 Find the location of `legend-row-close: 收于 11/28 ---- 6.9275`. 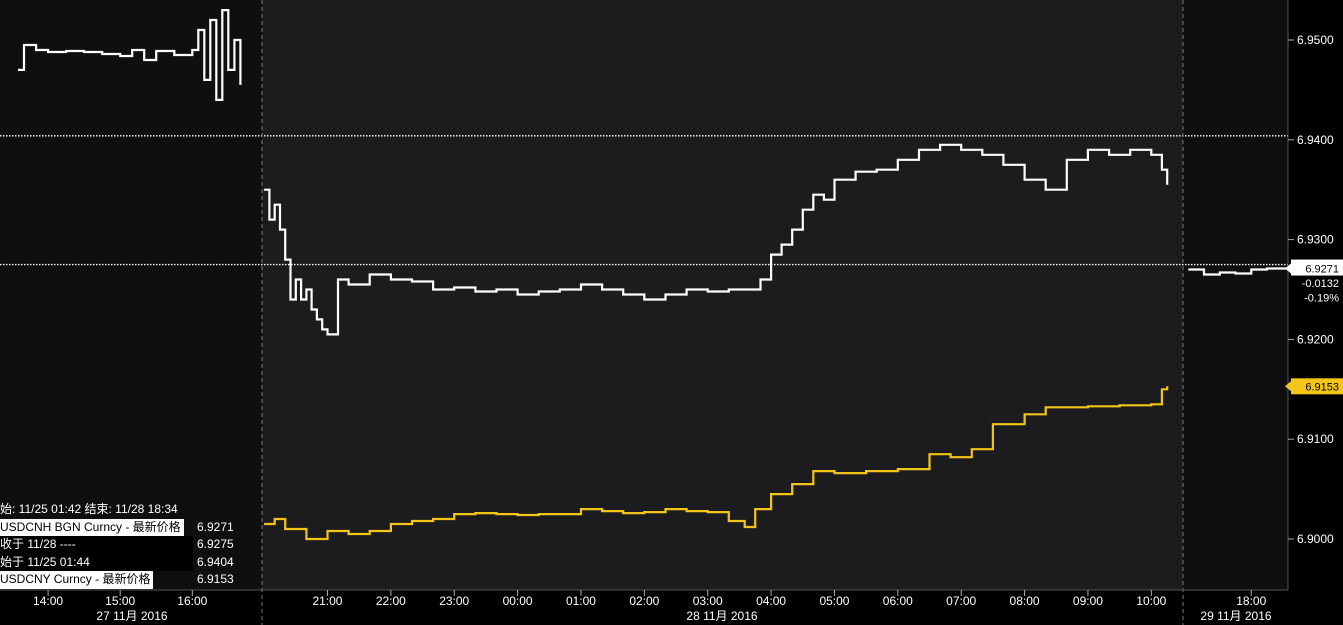

legend-row-close: 收于 11/28 ---- 6.9275 is located at coordinates (131, 545).